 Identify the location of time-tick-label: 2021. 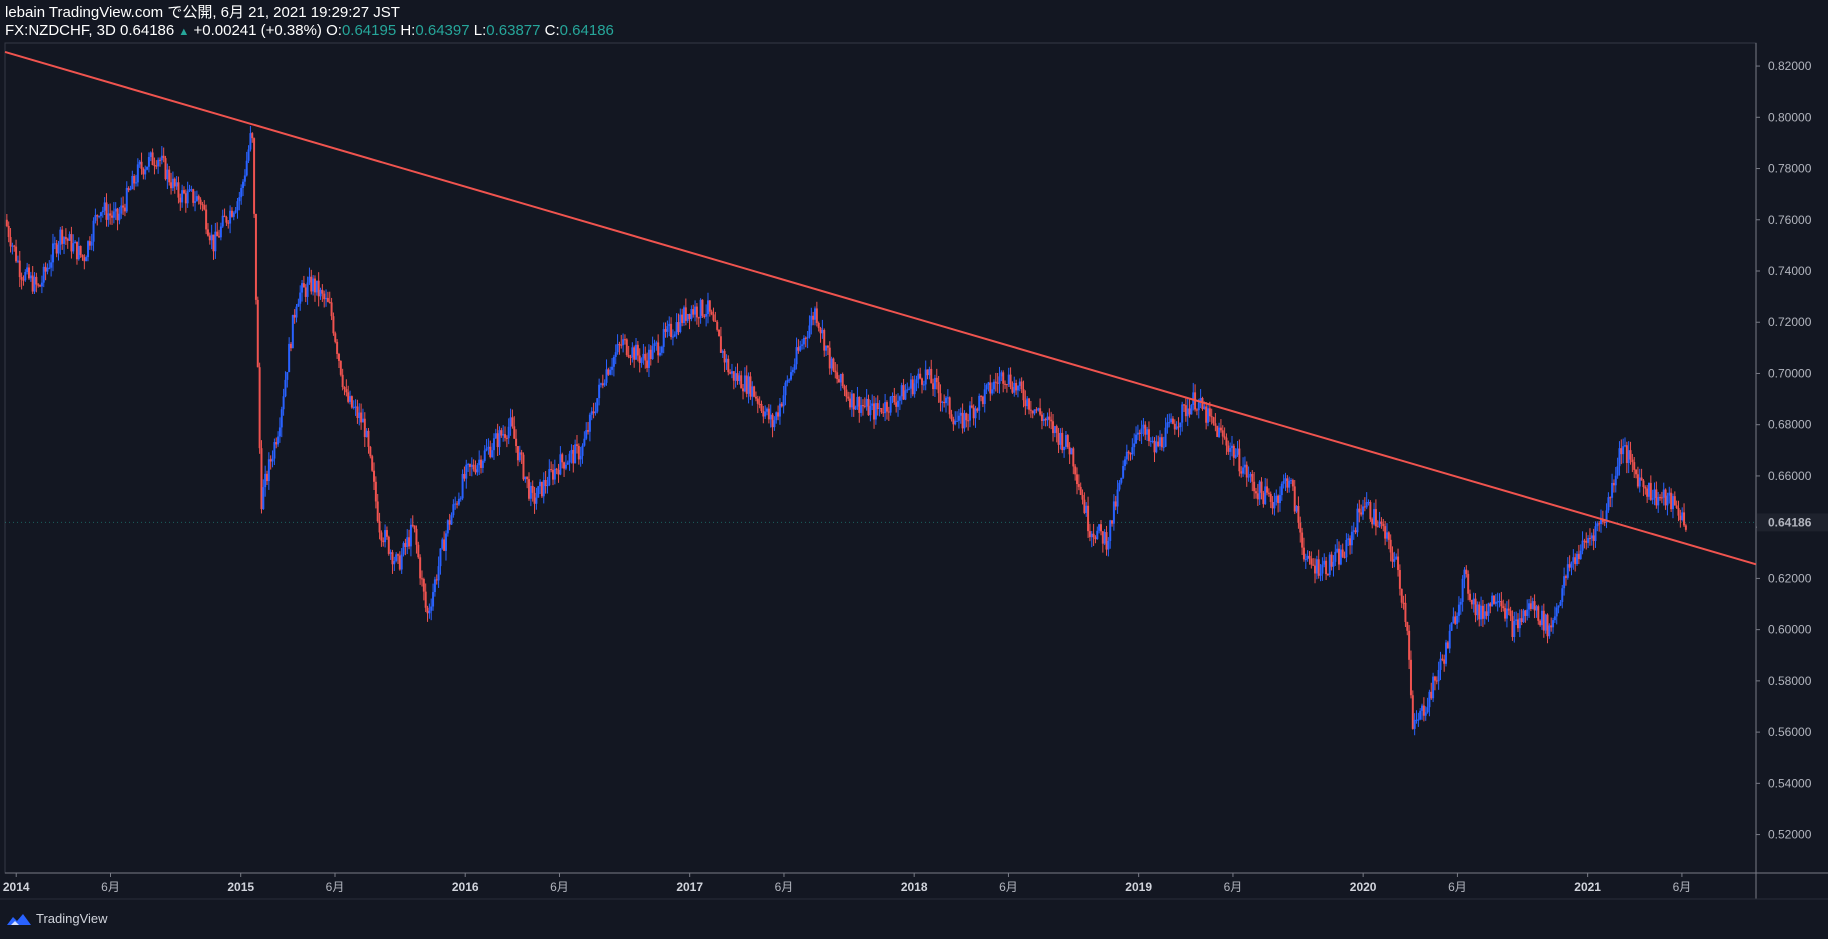
(1587, 887).